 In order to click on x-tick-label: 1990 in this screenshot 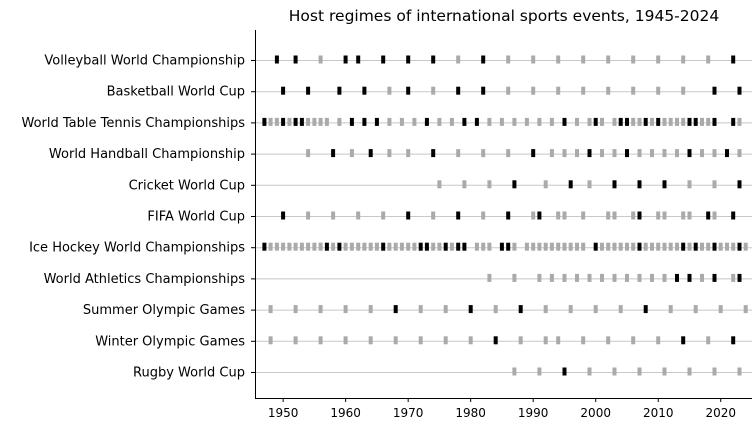, I will do `click(533, 413)`.